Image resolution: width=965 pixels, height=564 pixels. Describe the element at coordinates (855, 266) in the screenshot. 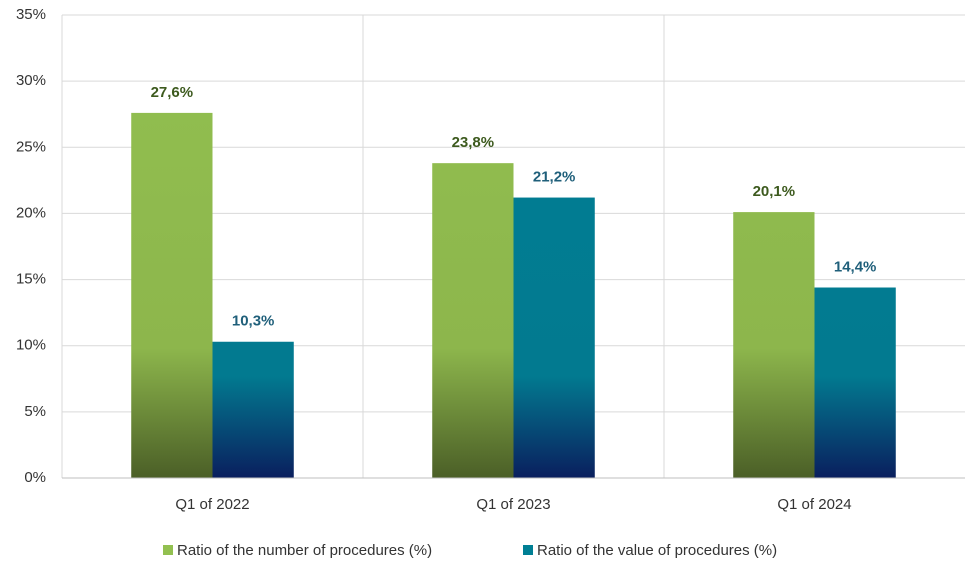

I see `data-label: 14,4%` at that location.